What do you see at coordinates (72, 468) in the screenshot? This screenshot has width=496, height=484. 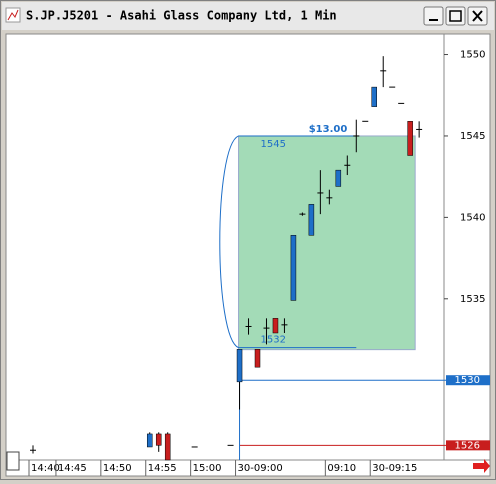 I see `x-tick-label: 14:45` at bounding box center [72, 468].